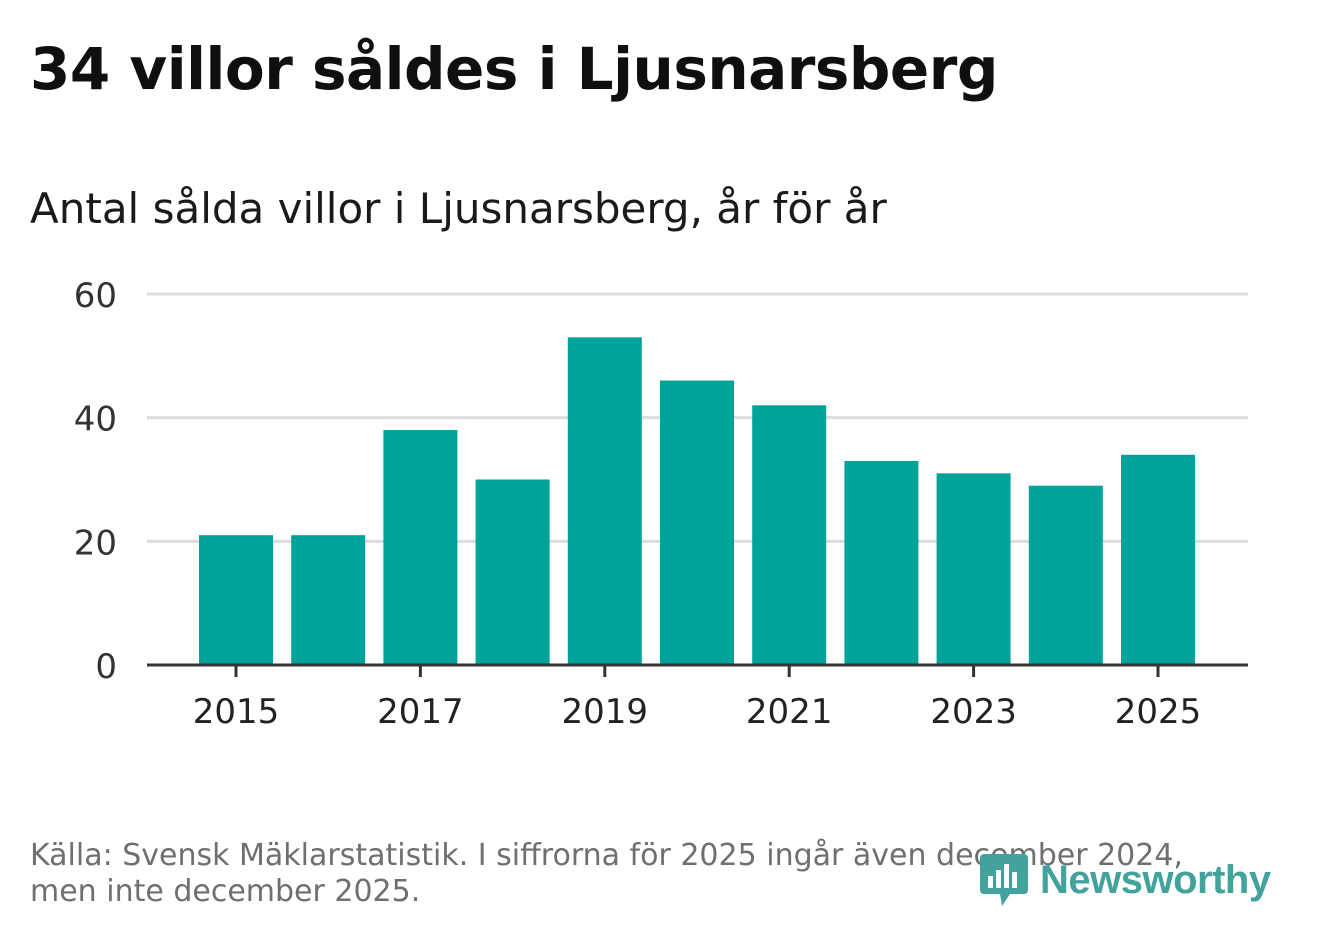 The image size is (1322, 939). I want to click on x-tick-label: 2019, so click(605, 712).